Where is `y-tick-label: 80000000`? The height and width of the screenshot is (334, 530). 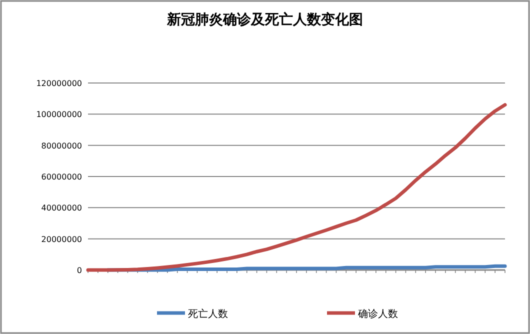 y-tick-label: 80000000 is located at coordinates (61, 145).